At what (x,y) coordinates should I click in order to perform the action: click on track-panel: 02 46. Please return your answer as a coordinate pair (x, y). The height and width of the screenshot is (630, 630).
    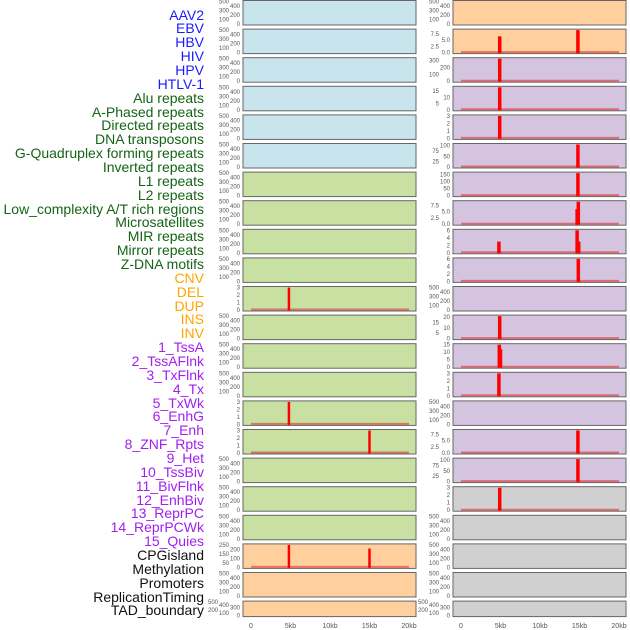
    Looking at the image, I should click on (537, 271).